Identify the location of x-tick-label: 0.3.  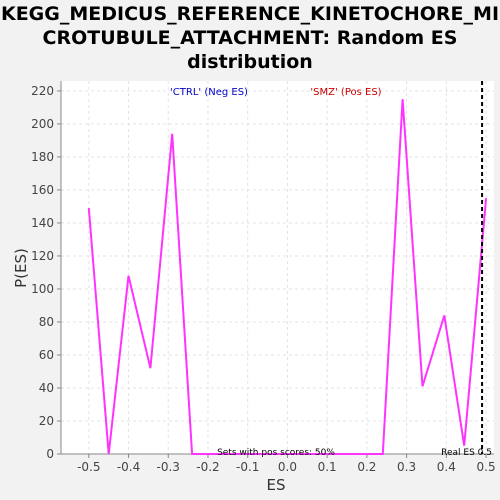
(406, 467).